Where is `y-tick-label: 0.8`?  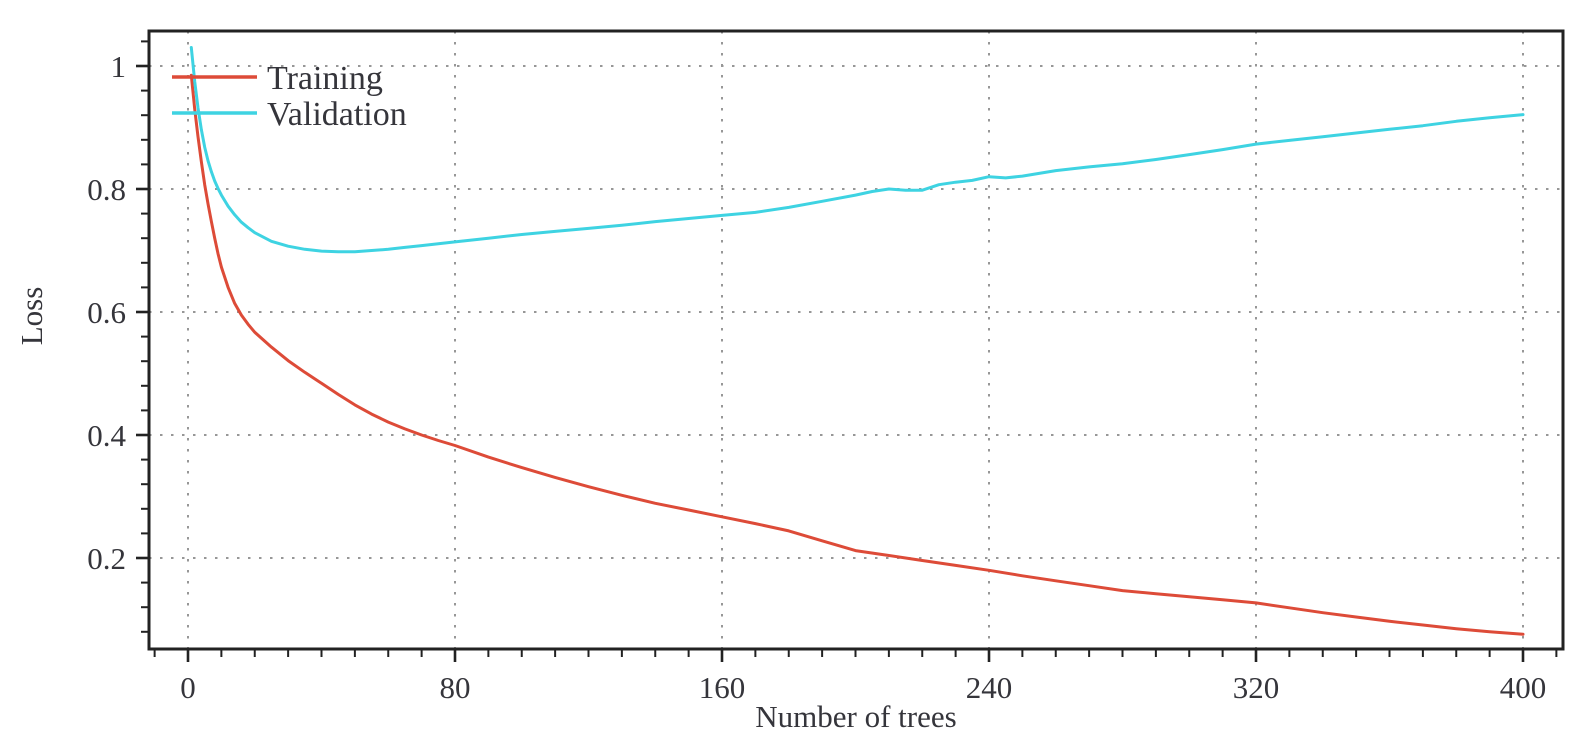
y-tick-label: 0.8 is located at coordinates (106, 189).